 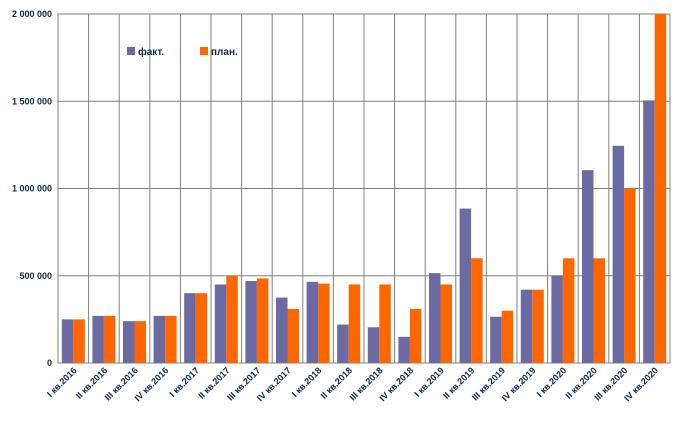 I want to click on legend-label-fact: факт., so click(x=151, y=52).